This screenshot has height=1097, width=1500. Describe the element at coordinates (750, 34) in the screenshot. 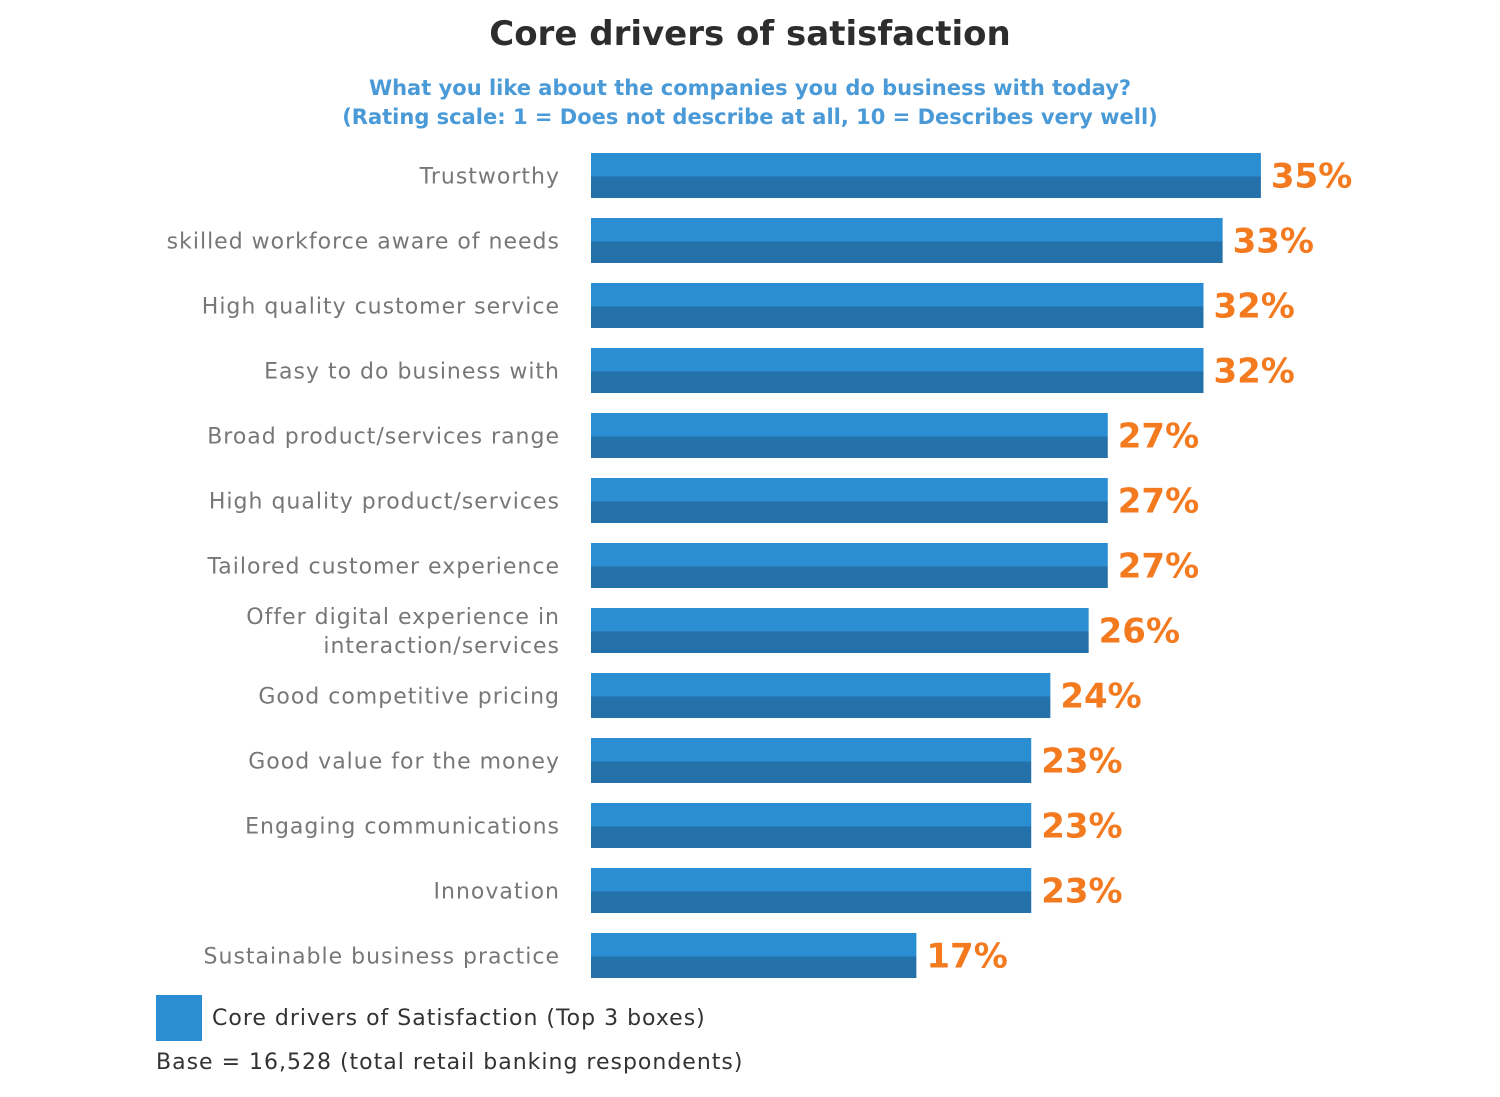

I see `chart-title: Core drivers of satisfaction` at that location.